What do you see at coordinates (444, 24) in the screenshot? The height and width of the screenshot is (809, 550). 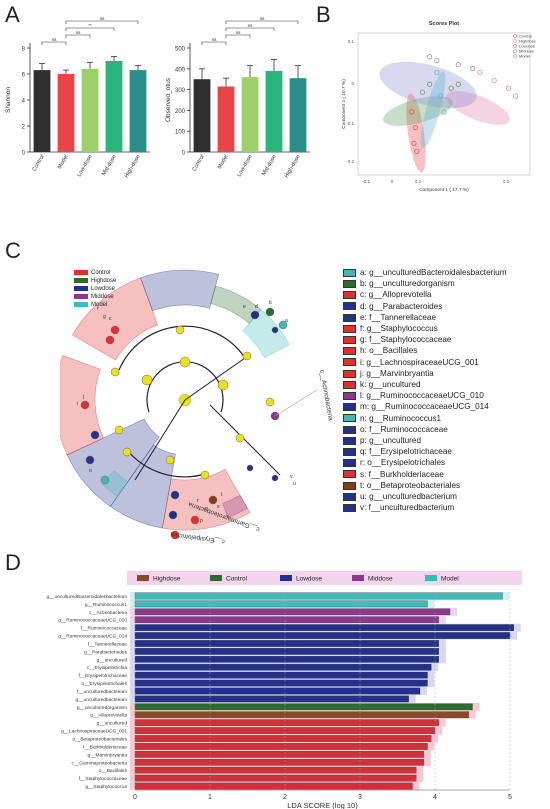 I see `chart-title: Scores Plot` at bounding box center [444, 24].